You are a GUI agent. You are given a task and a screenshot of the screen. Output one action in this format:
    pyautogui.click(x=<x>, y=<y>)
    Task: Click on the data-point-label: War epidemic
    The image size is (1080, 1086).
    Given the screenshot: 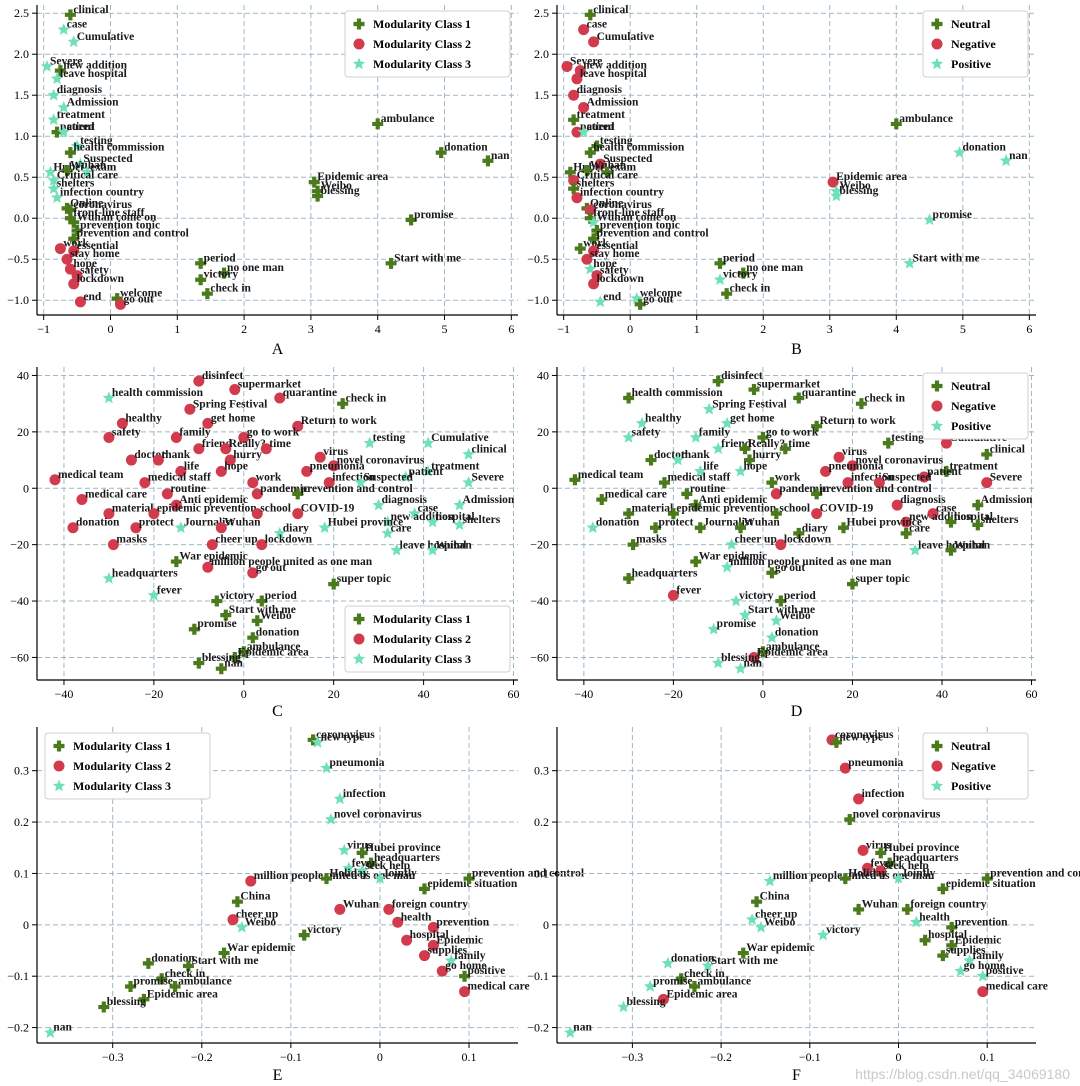 What is the action you would take?
    pyautogui.click(x=261, y=948)
    